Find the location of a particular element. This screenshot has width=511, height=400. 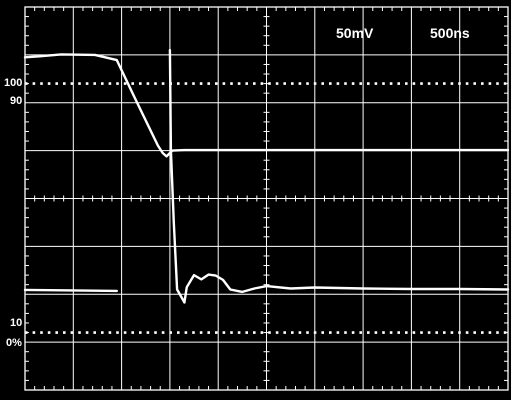

ref-label-0: 0% is located at coordinates (14, 343).